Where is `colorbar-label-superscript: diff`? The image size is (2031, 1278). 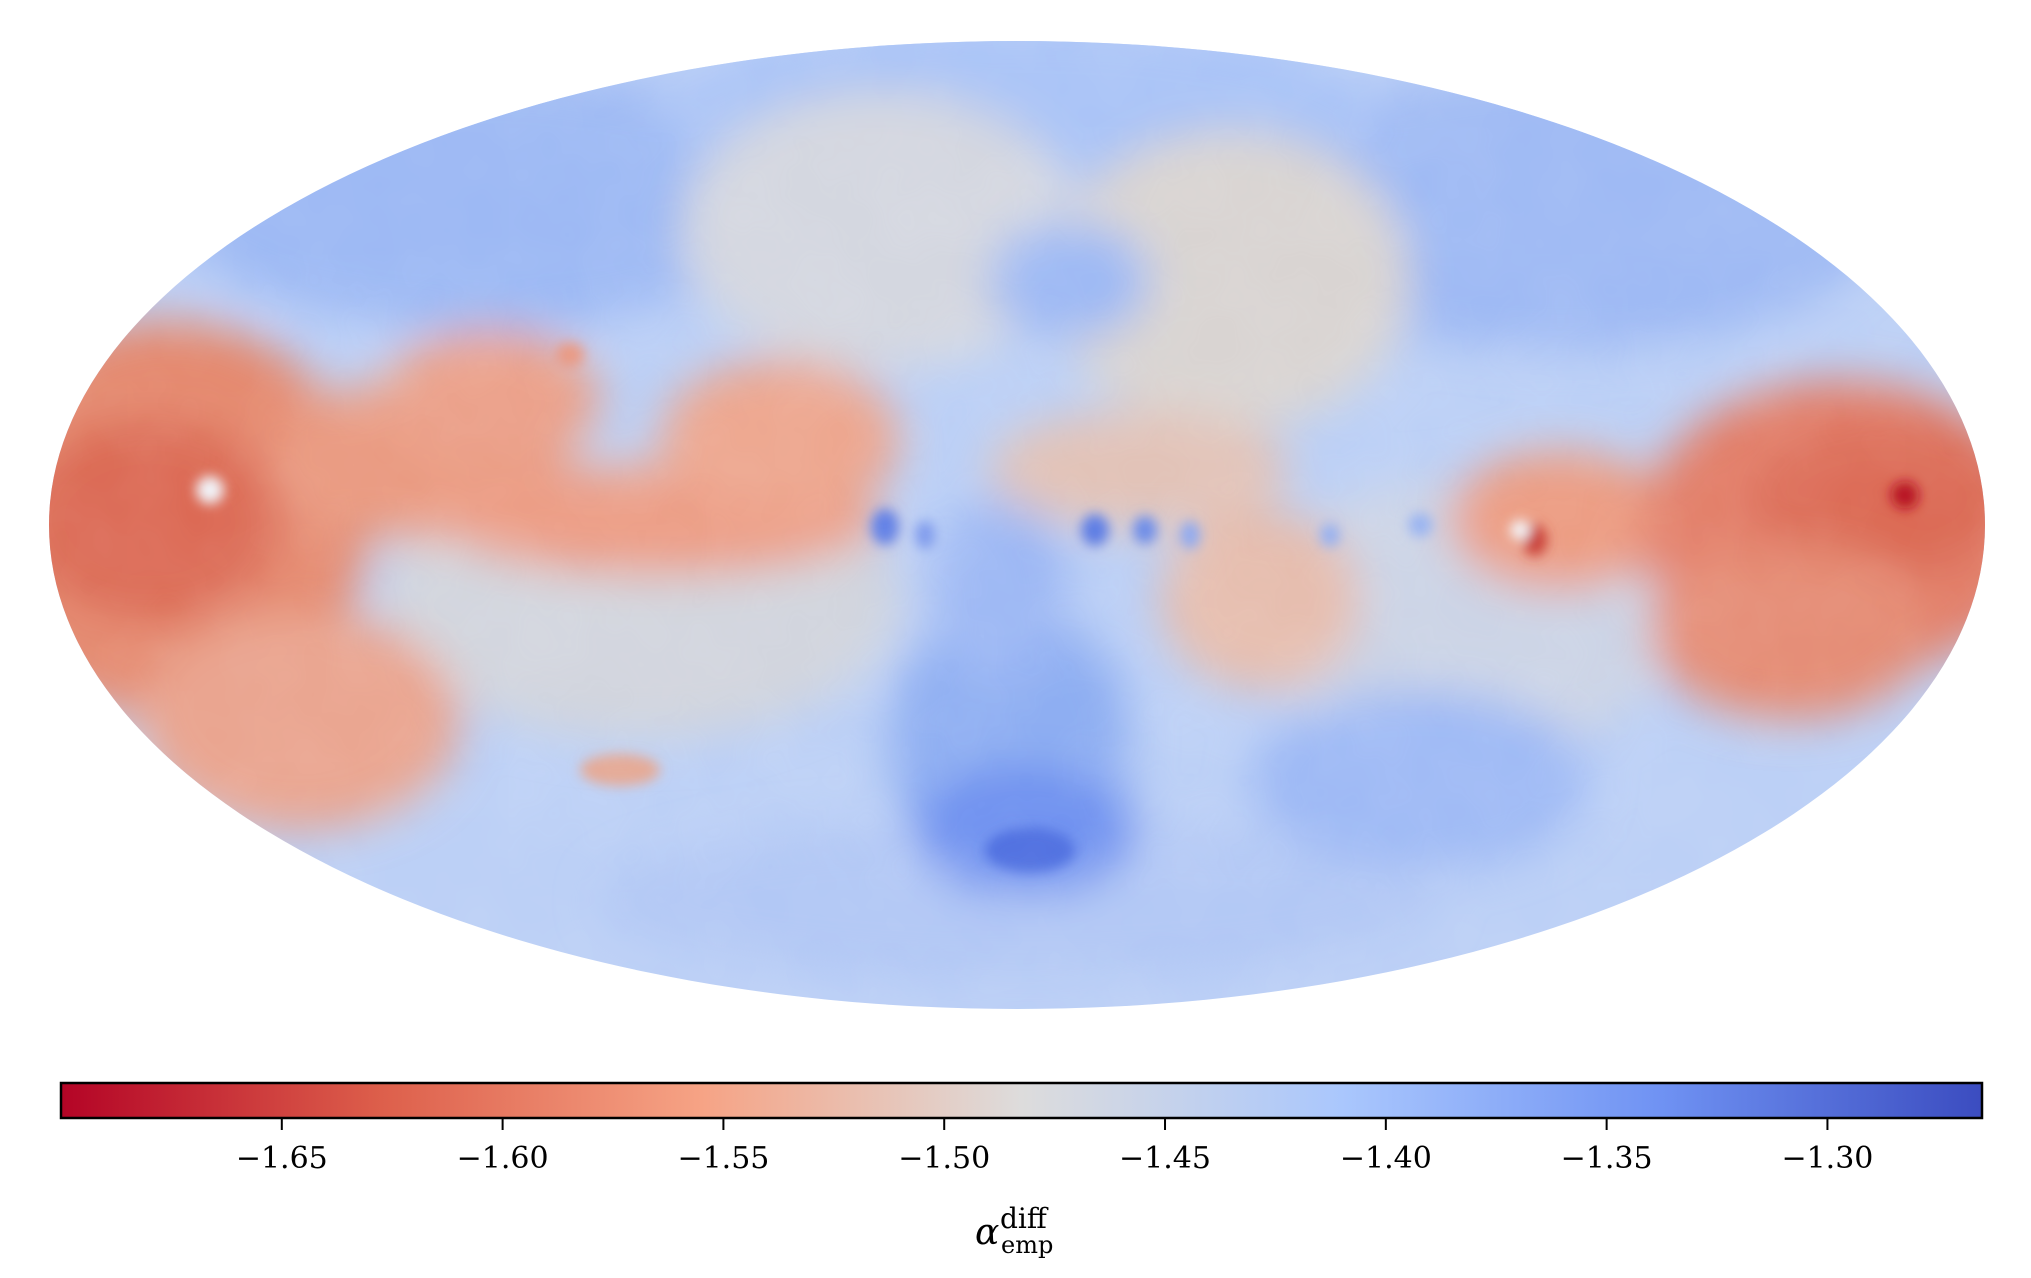 colorbar-label-superscript: diff is located at coordinates (1024, 1218).